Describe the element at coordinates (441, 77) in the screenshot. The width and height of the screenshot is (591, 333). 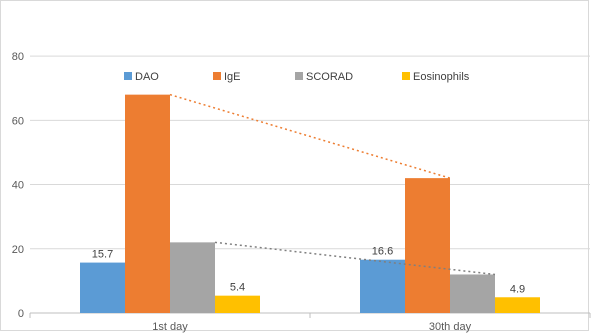
I see `legend-label: Eosinophils` at that location.